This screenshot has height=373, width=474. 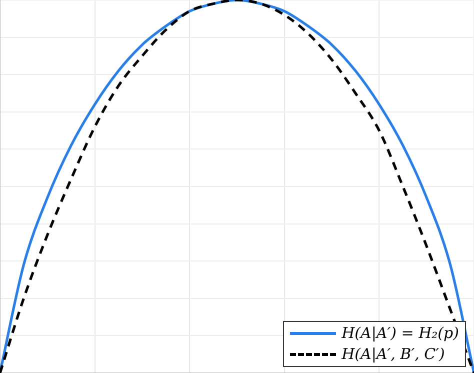 What do you see at coordinates (393, 354) in the screenshot?
I see `legend-label: H(A|A′, B′, C′)` at bounding box center [393, 354].